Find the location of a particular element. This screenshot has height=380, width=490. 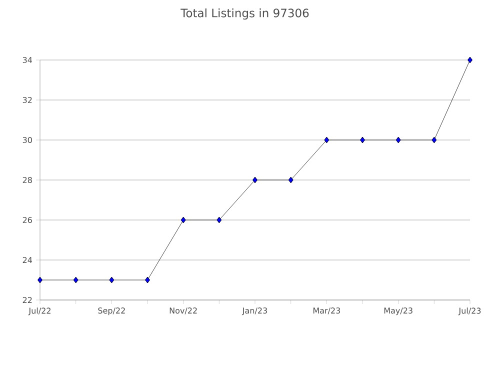

y-tick-label: 28 is located at coordinates (27, 180).